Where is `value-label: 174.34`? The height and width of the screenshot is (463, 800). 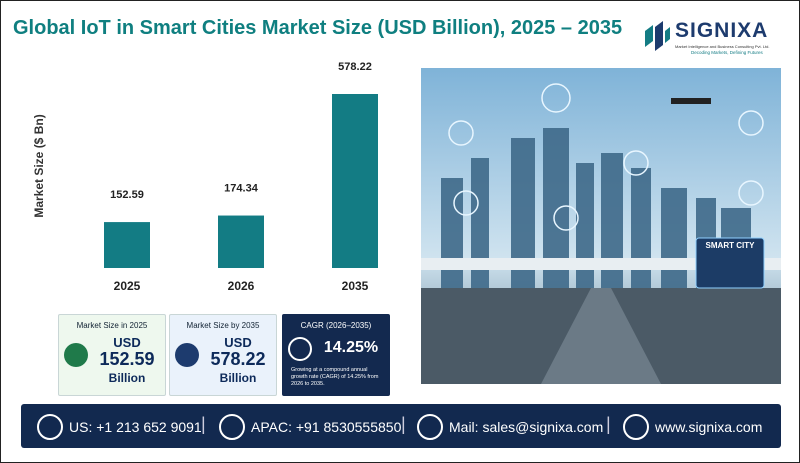
value-label: 174.34 is located at coordinates (241, 189).